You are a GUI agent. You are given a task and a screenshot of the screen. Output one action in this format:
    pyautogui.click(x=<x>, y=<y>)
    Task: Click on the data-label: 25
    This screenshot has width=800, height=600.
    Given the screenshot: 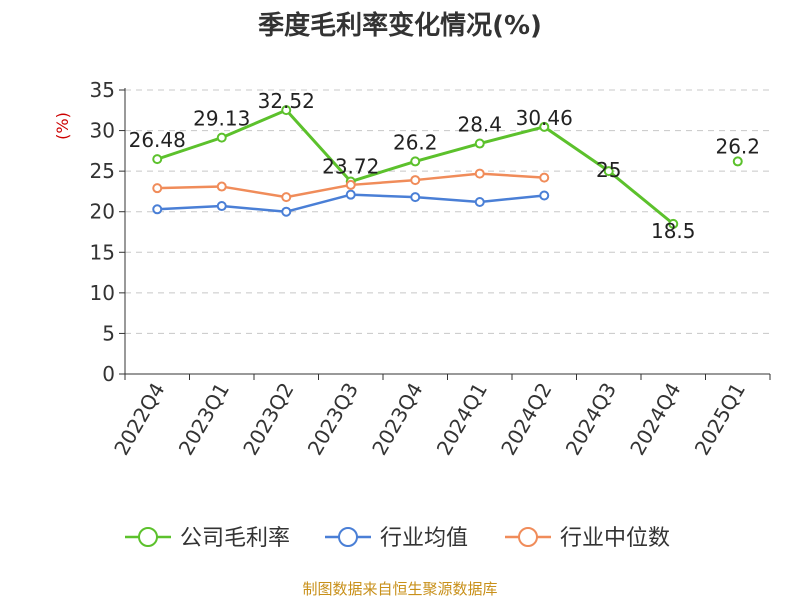 What is the action you would take?
    pyautogui.click(x=608, y=170)
    